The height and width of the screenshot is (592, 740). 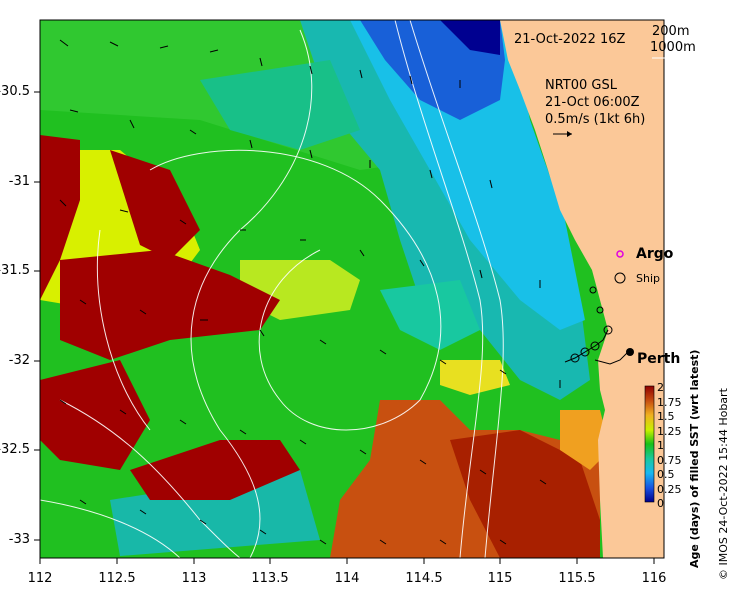 What do you see at coordinates (694, 458) in the screenshot?
I see `colorbar-label: Age (days) of filled SST (wrt latest)` at bounding box center [694, 458].